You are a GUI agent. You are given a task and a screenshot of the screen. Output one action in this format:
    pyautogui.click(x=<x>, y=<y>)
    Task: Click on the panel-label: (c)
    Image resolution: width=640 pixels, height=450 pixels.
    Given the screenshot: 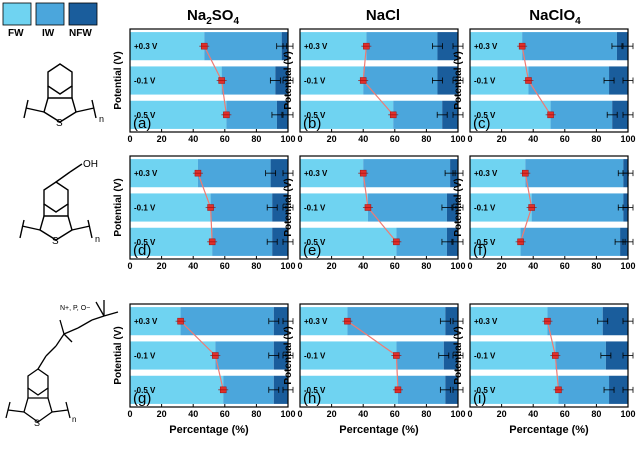 What is the action you would take?
    pyautogui.click(x=482, y=123)
    